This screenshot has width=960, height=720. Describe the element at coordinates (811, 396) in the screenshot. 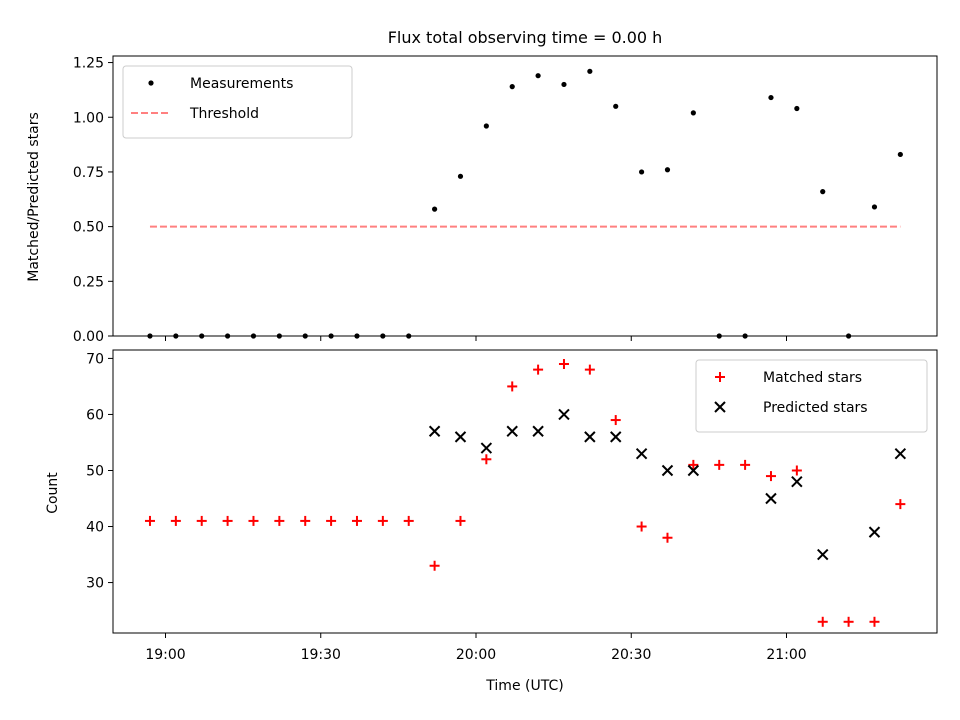

I see `bottom-legend-box` at that location.